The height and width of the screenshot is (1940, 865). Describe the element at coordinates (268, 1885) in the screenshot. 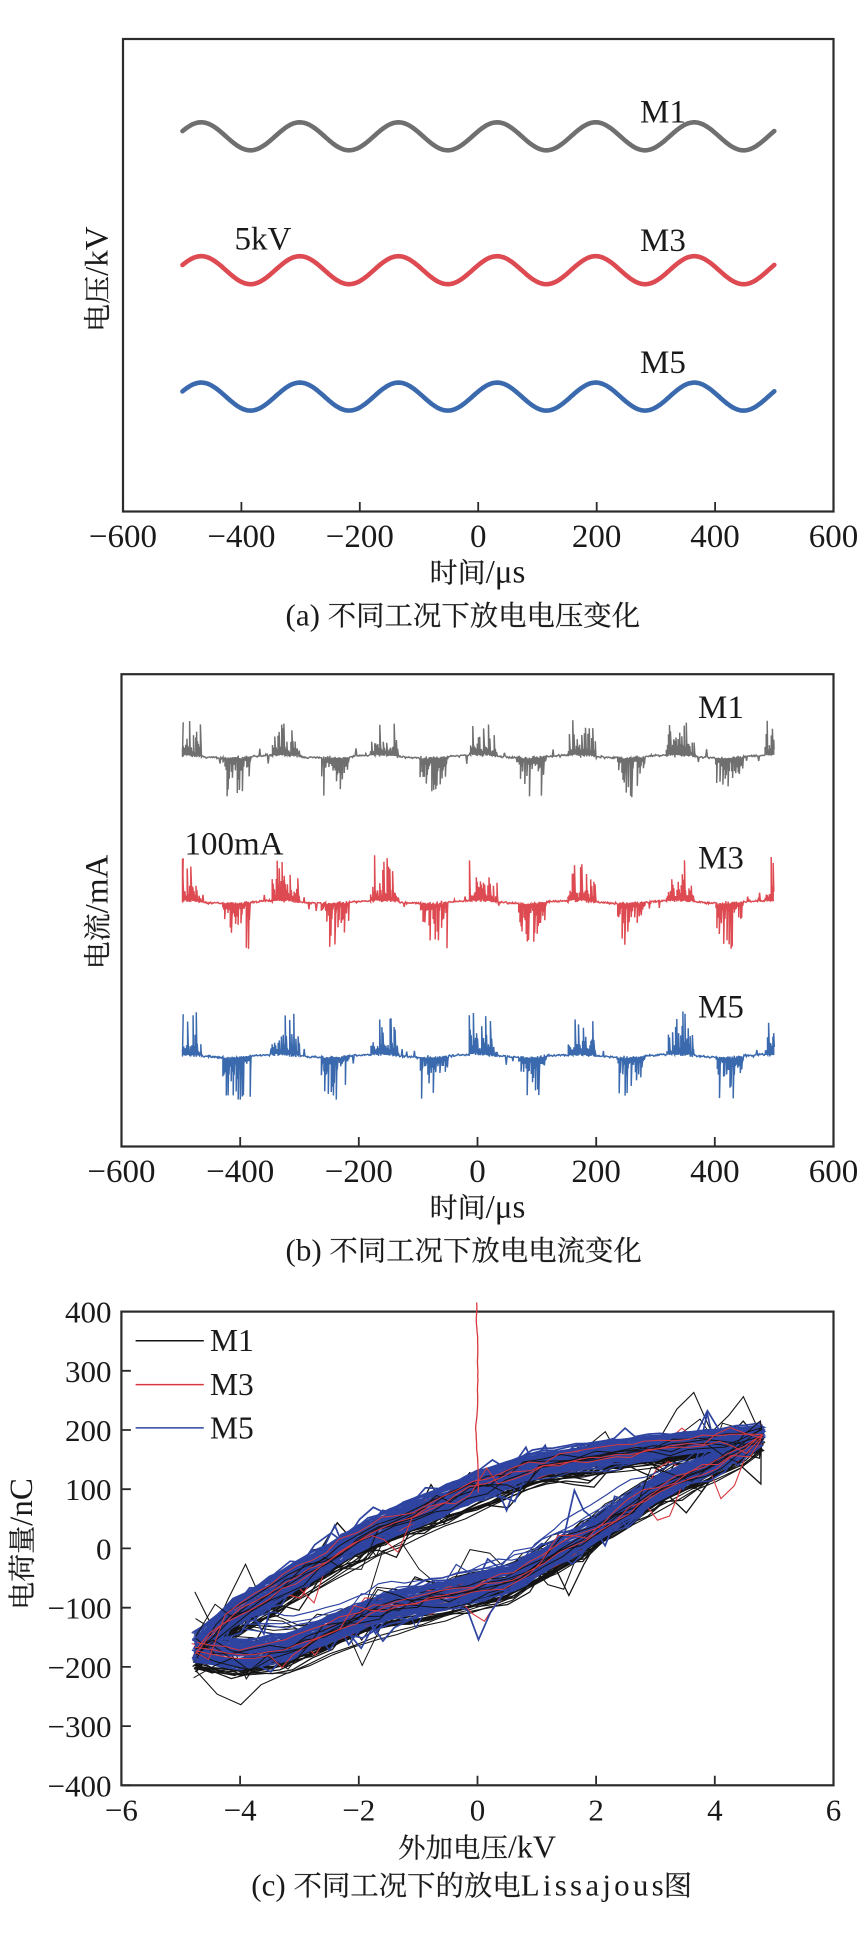

I see `svg-text: (c)` at that location.